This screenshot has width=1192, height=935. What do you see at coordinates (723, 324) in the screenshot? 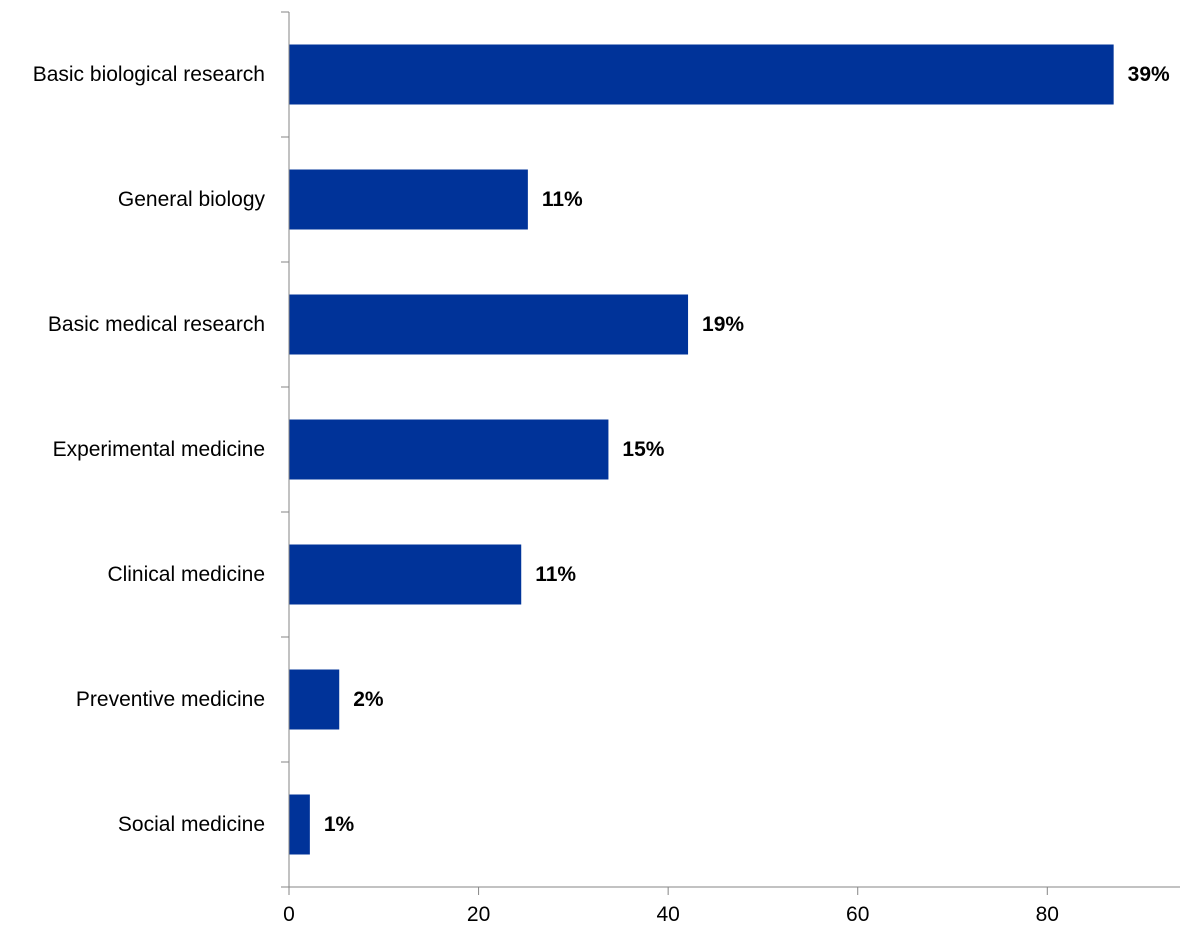
I see `data-label: 19%` at bounding box center [723, 324].